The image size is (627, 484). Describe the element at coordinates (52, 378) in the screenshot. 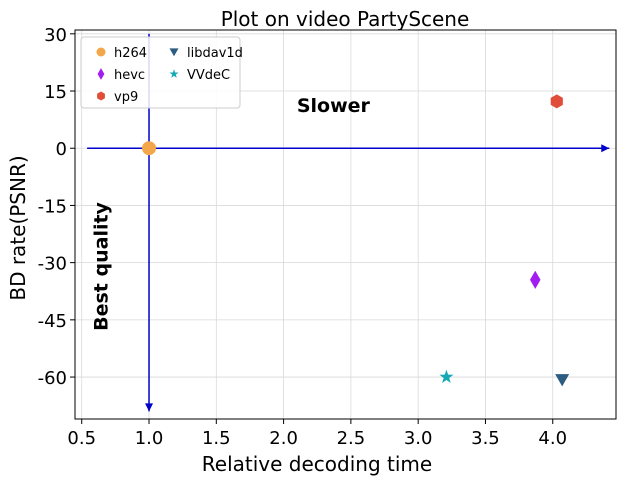

I see `y-tick-label: -60` at that location.